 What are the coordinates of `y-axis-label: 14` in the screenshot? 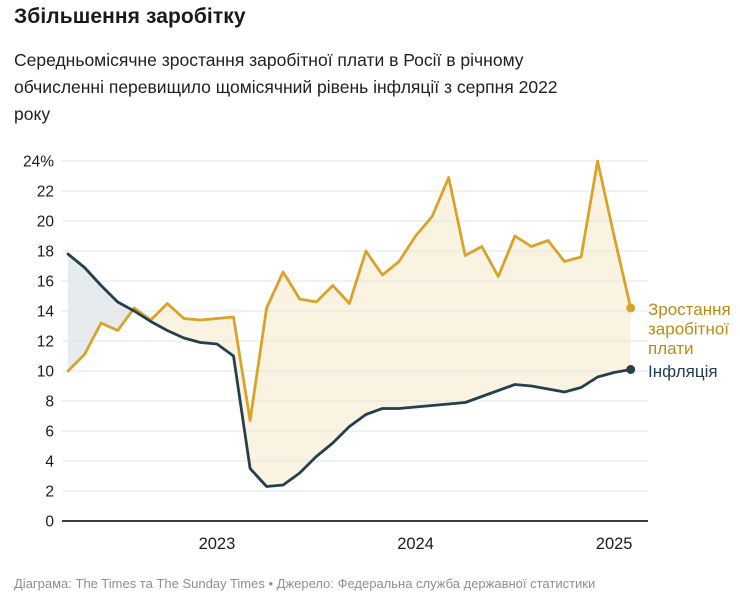 It's located at (46, 312).